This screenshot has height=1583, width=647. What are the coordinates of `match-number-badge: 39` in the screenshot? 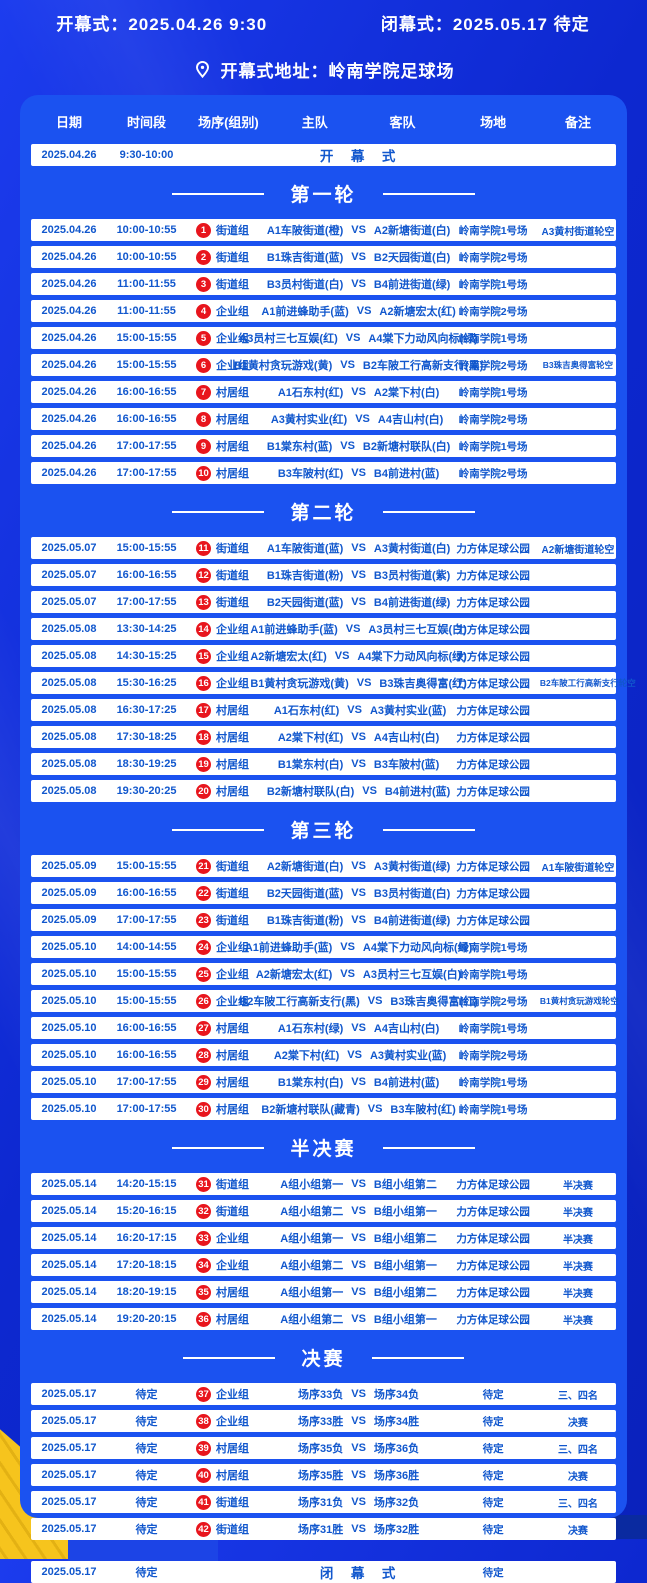 It's located at (203, 1448).